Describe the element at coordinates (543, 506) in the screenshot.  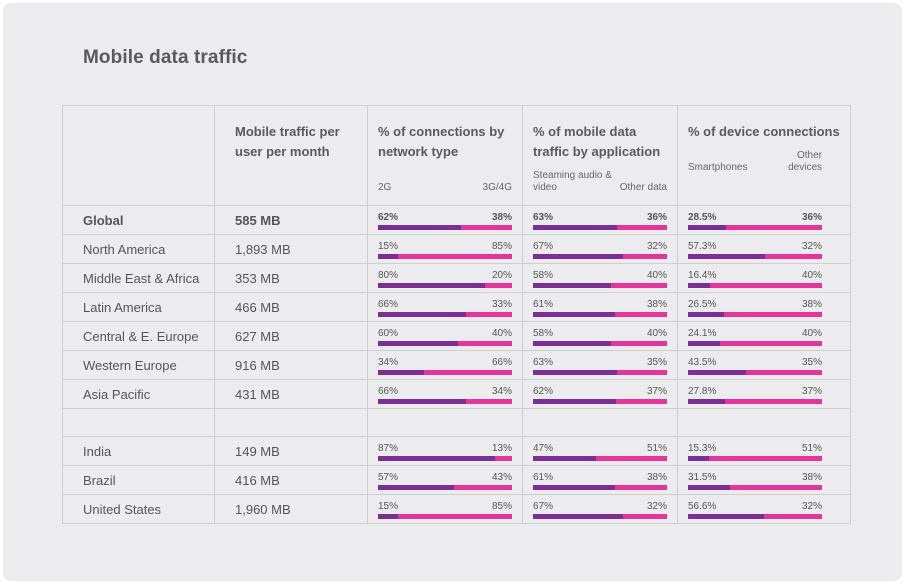
I see `application-value-a: 67%` at that location.